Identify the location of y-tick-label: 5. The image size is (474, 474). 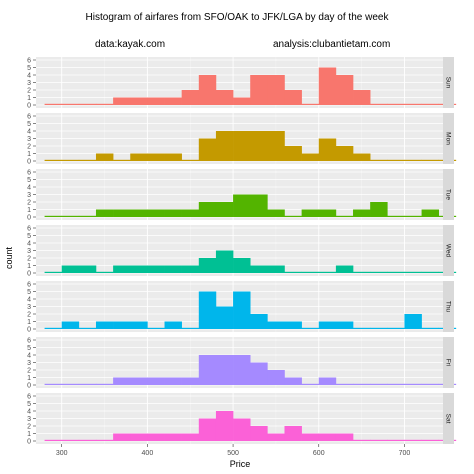
(29, 404).